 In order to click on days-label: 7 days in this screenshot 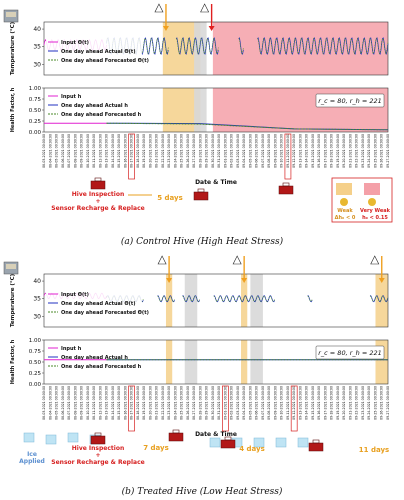, I will do `click(156, 448)`.